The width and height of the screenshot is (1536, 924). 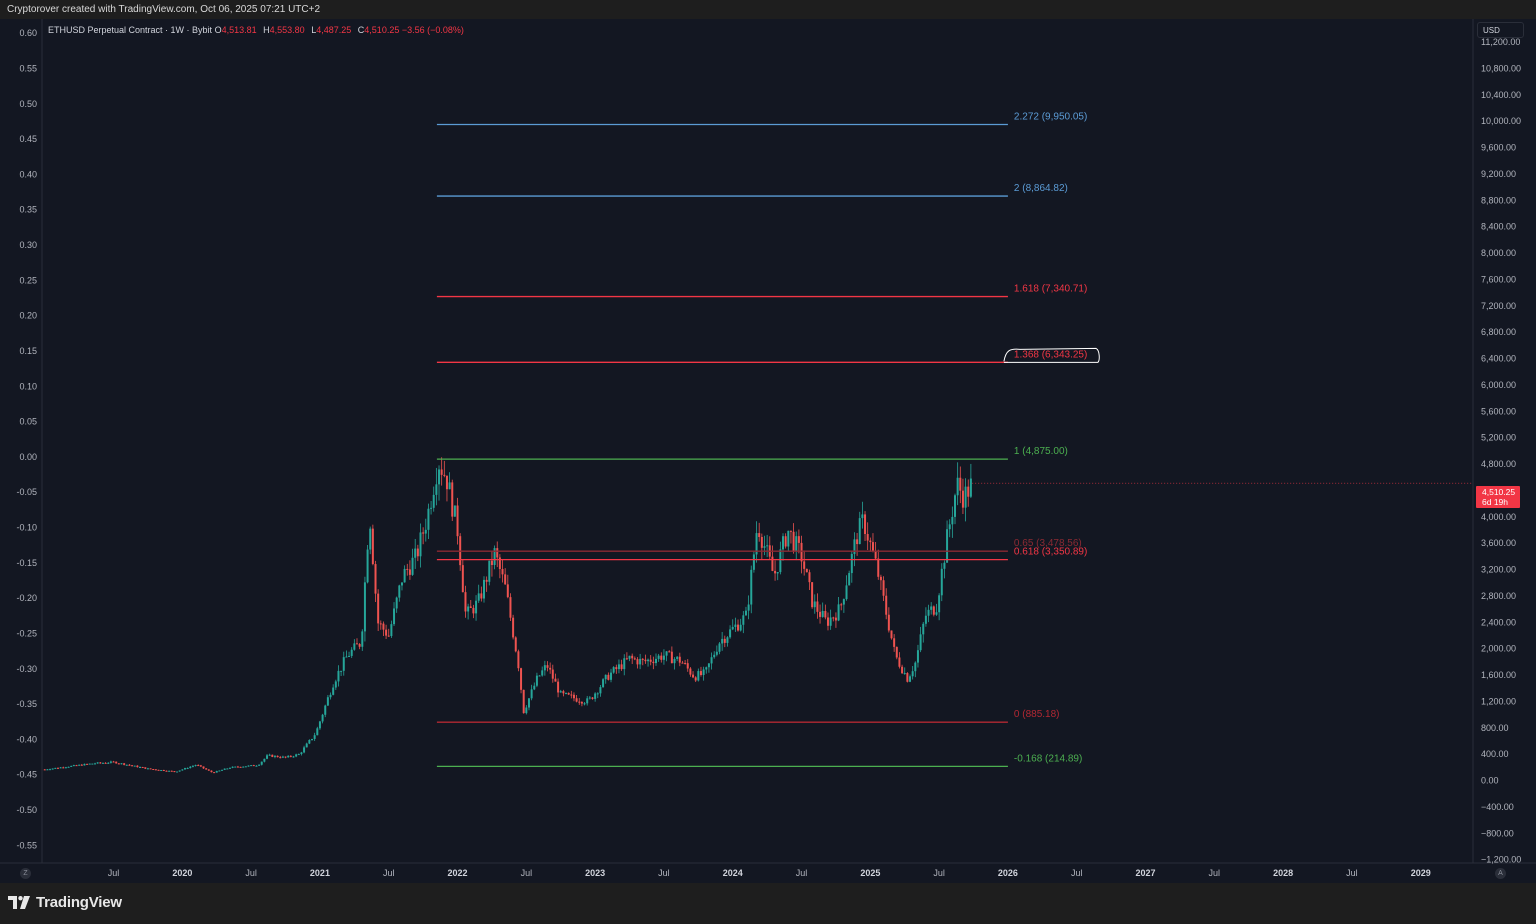 What do you see at coordinates (1498, 385) in the screenshot?
I see `right-axis-tick: 6,000.00` at bounding box center [1498, 385].